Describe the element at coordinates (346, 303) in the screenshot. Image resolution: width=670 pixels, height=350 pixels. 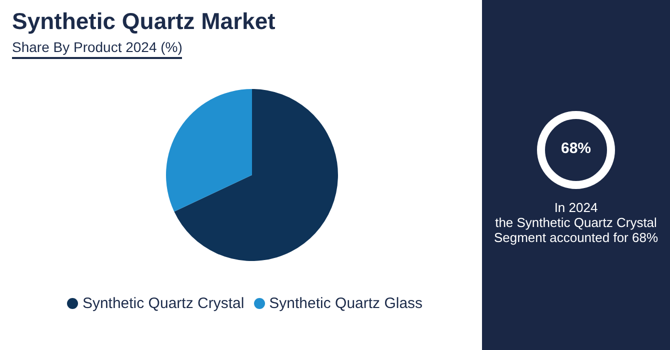
I see `legend-label: Synthetic Quartz Glass` at that location.